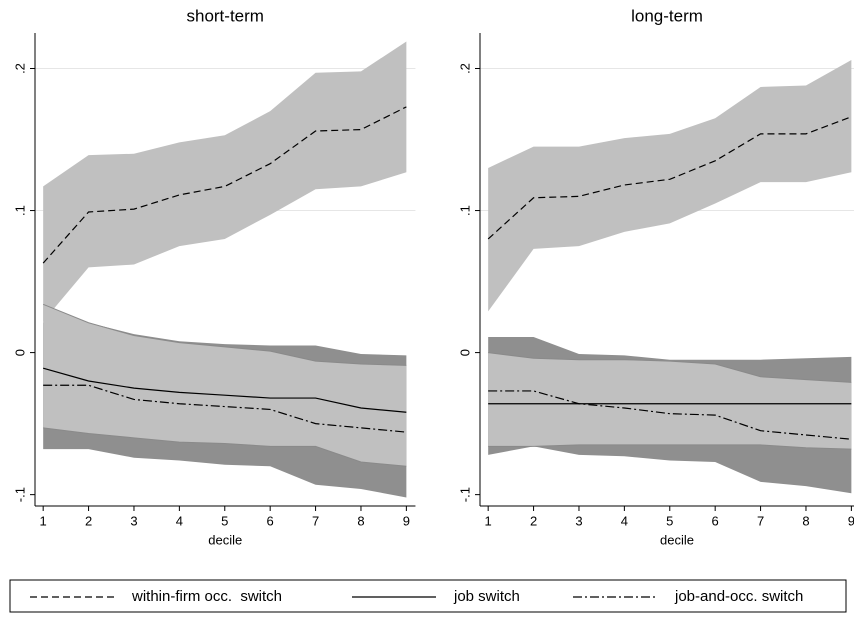 The image size is (854, 620). What do you see at coordinates (428, 596) in the screenshot?
I see `legend-box` at bounding box center [428, 596].